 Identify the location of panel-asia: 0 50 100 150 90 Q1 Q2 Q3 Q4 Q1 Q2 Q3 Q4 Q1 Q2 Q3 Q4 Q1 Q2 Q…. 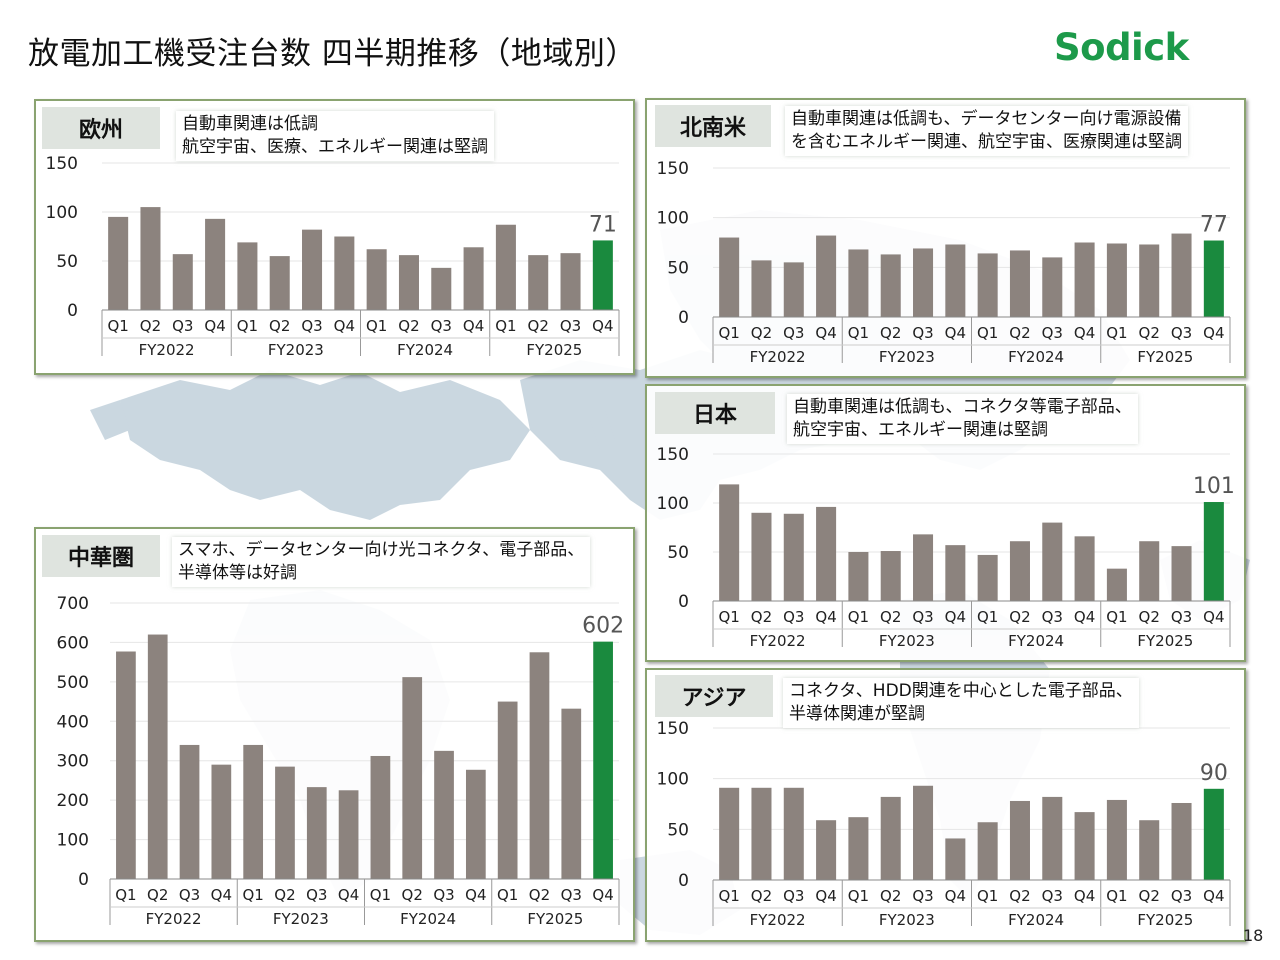
(945, 805).